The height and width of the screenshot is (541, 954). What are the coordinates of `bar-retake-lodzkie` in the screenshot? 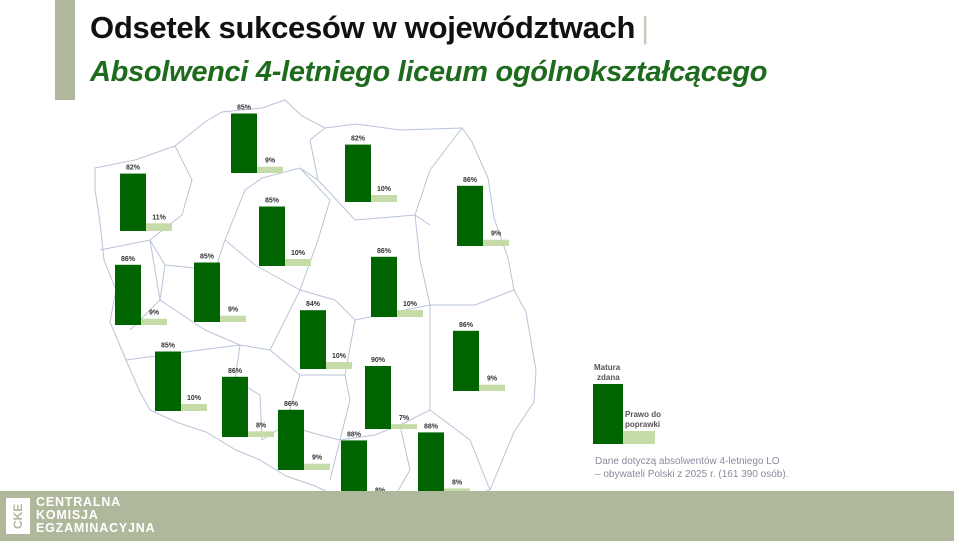 It's located at (339, 365).